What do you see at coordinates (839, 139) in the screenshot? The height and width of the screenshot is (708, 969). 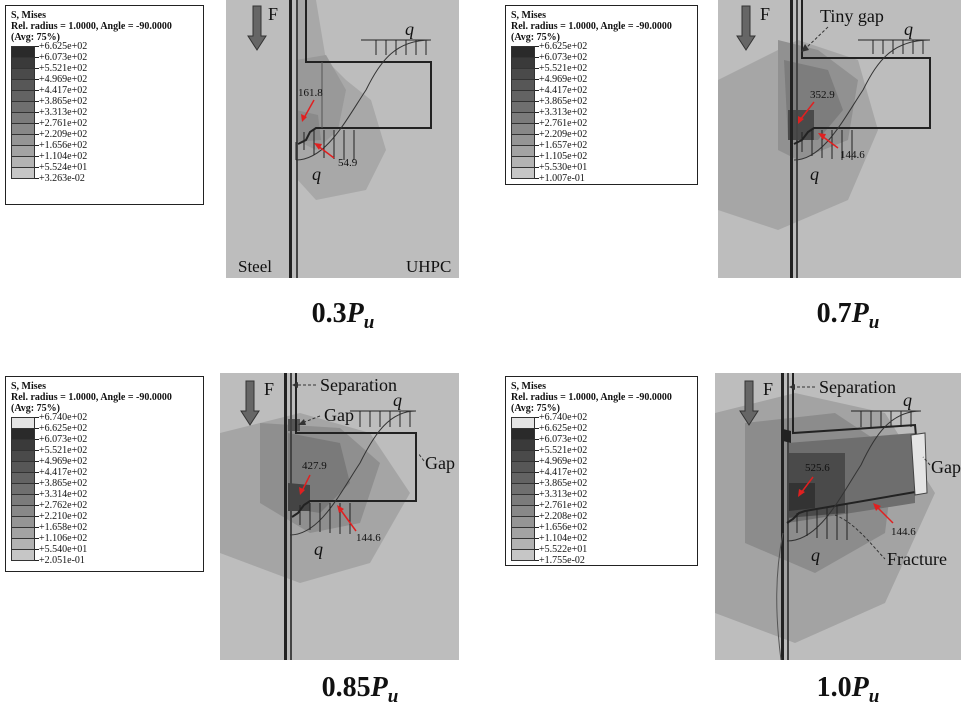 I see `stress-contour-0-7pu: F Tiny gap q q 352.9 144.6` at bounding box center [839, 139].